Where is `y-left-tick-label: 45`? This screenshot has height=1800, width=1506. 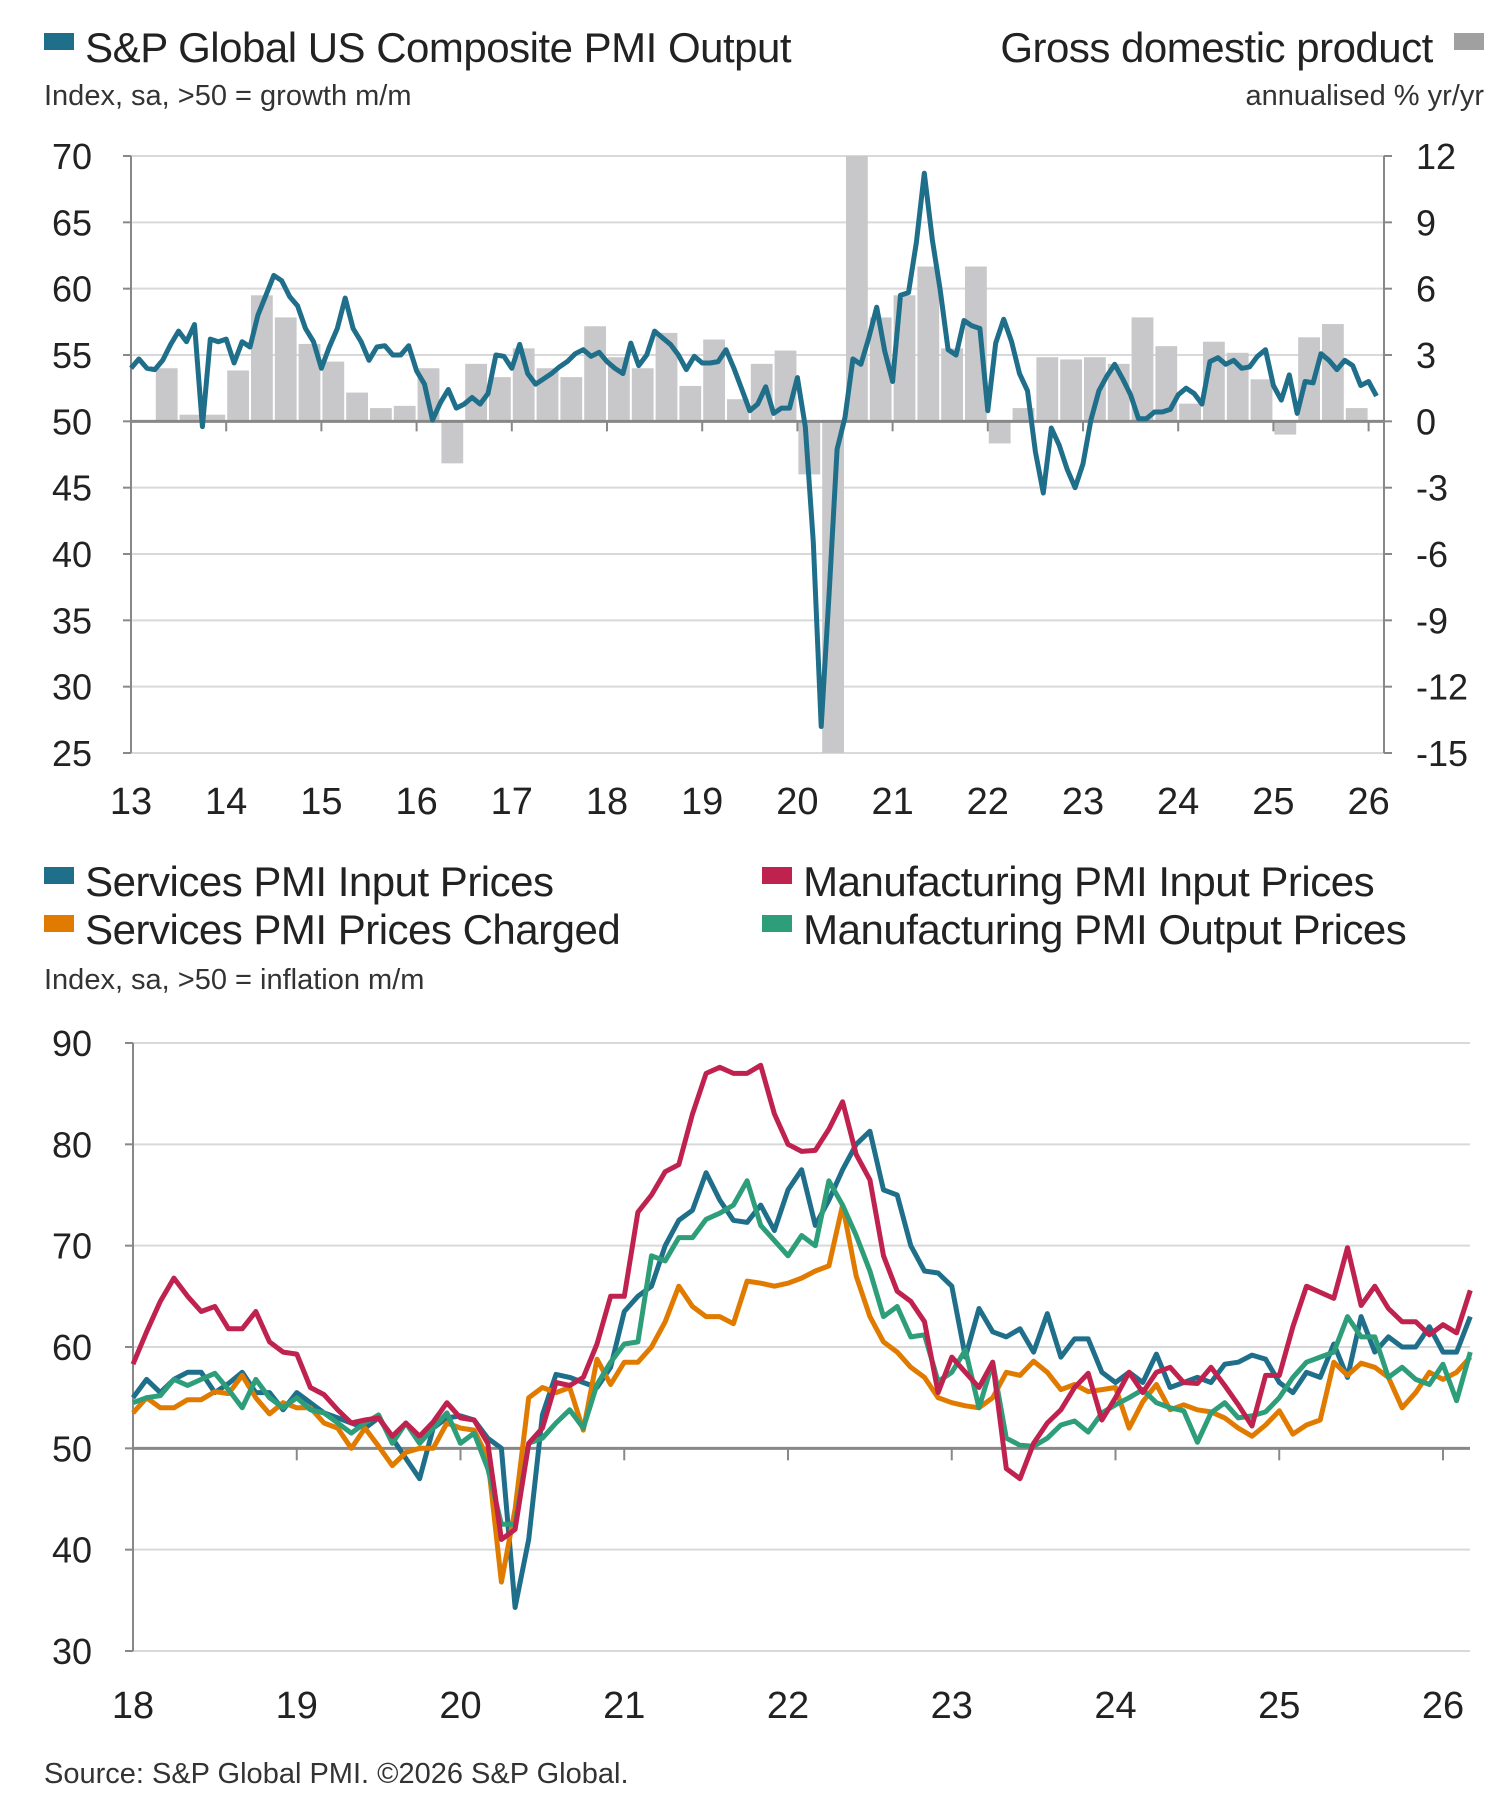
y-left-tick-label: 45 is located at coordinates (72, 488).